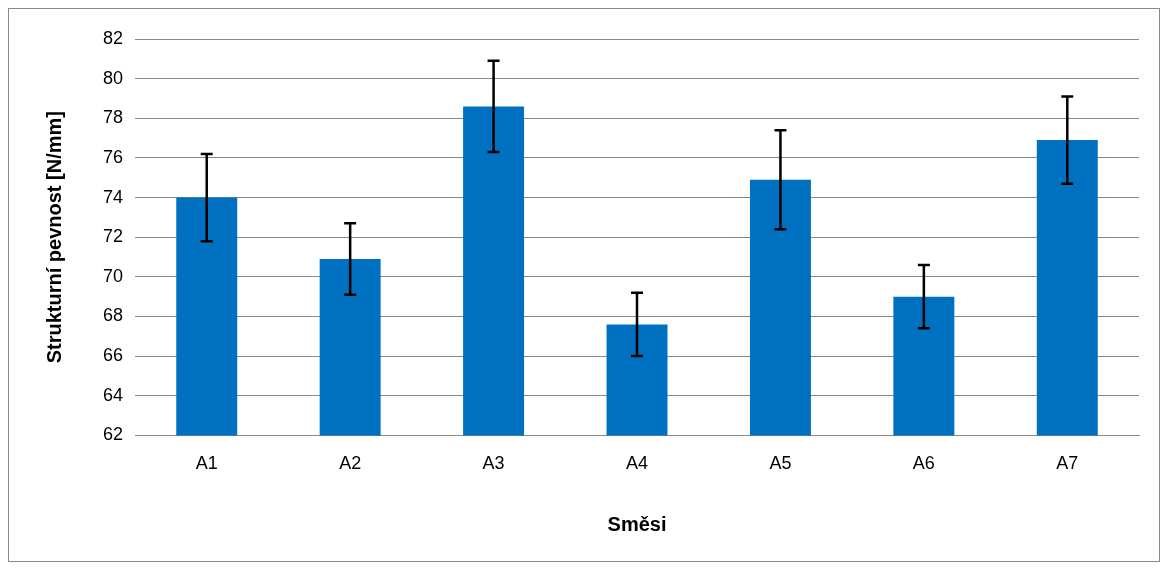  I want to click on y-tick-label: 74, so click(113, 196).